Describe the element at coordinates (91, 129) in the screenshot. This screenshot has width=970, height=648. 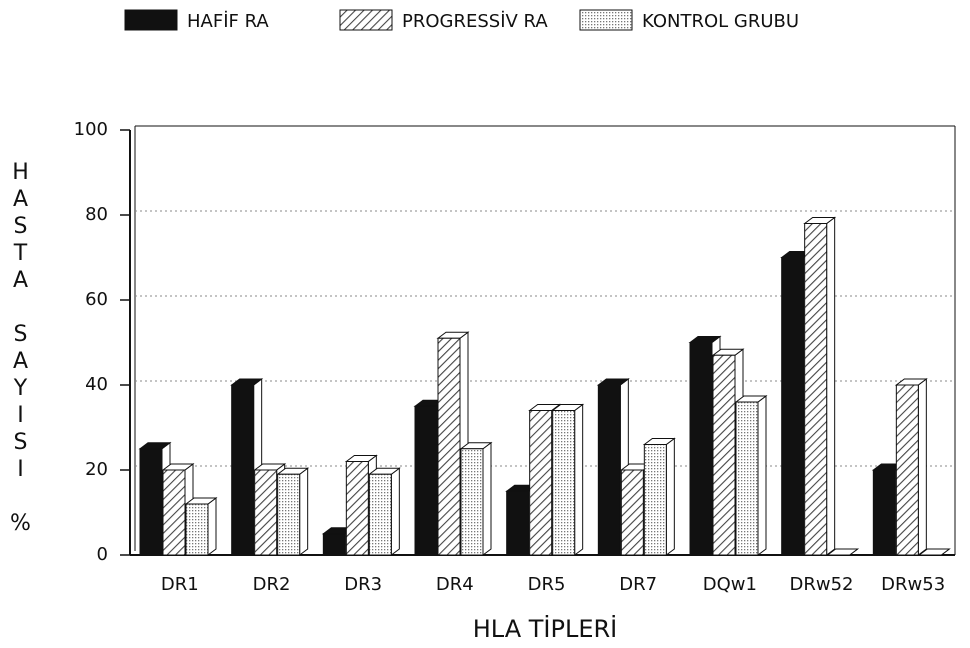
I see `y-tick-label: 100` at that location.